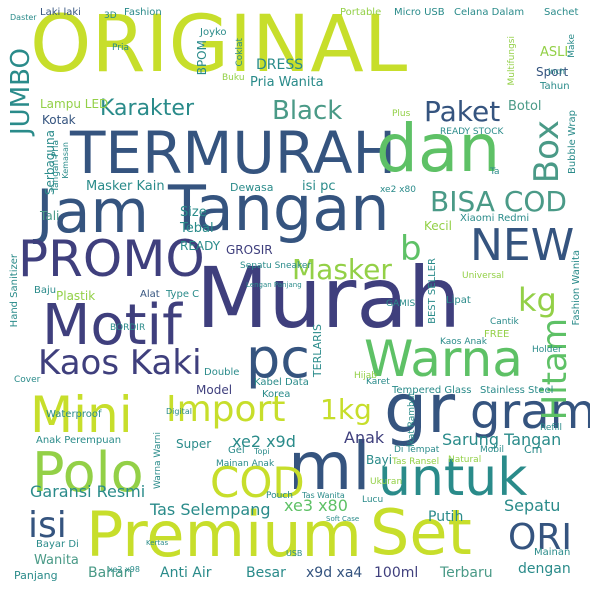  Describe the element at coordinates (401, 304) in the screenshot. I see `word: GAMIS` at that location.